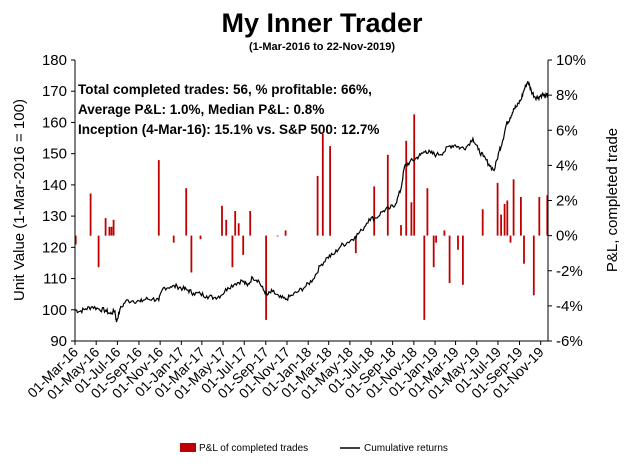 The width and height of the screenshot is (640, 466). Describe the element at coordinates (567, 130) in the screenshot. I see `right-tick-label: 6%` at that location.